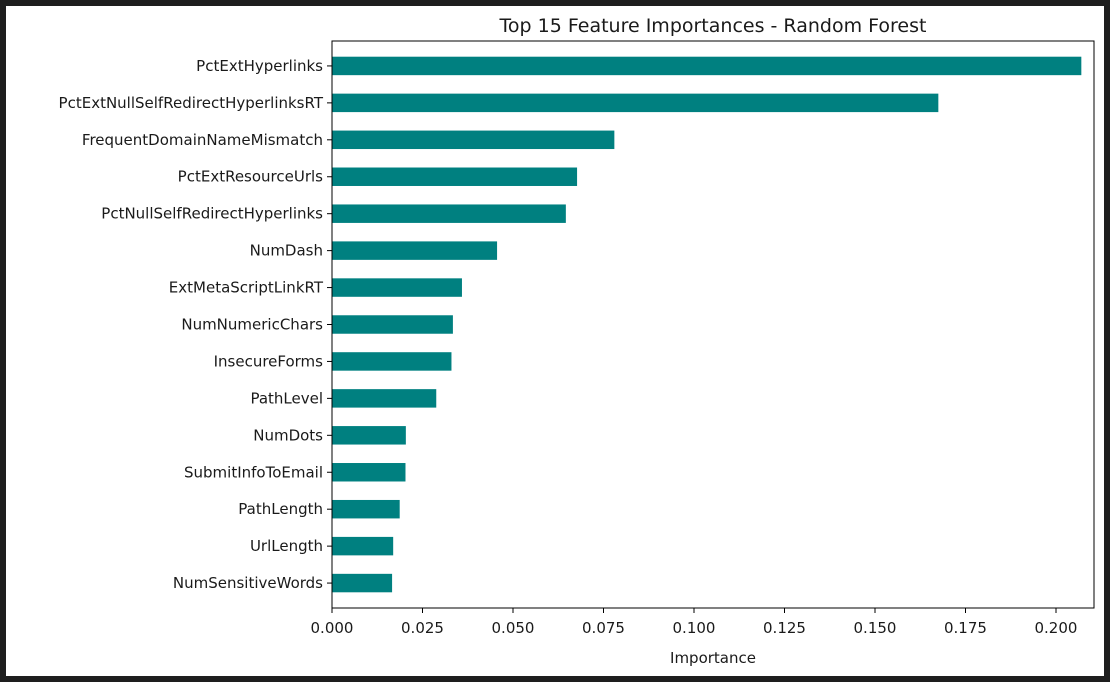 This screenshot has width=1110, height=682. What do you see at coordinates (384, 398) in the screenshot?
I see `bar-path-level` at bounding box center [384, 398].